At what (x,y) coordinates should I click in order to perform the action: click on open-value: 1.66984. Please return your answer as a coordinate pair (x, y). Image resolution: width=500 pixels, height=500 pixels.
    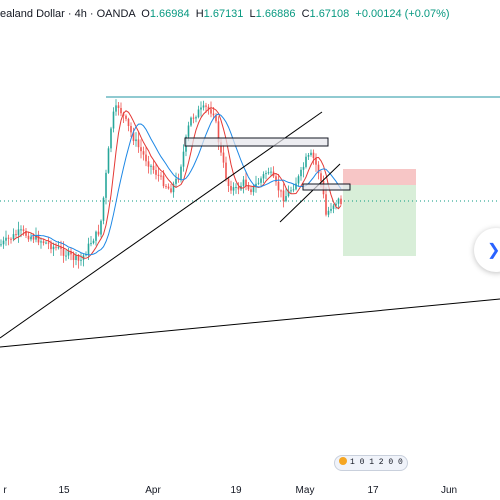
    Looking at the image, I should click on (169, 14).